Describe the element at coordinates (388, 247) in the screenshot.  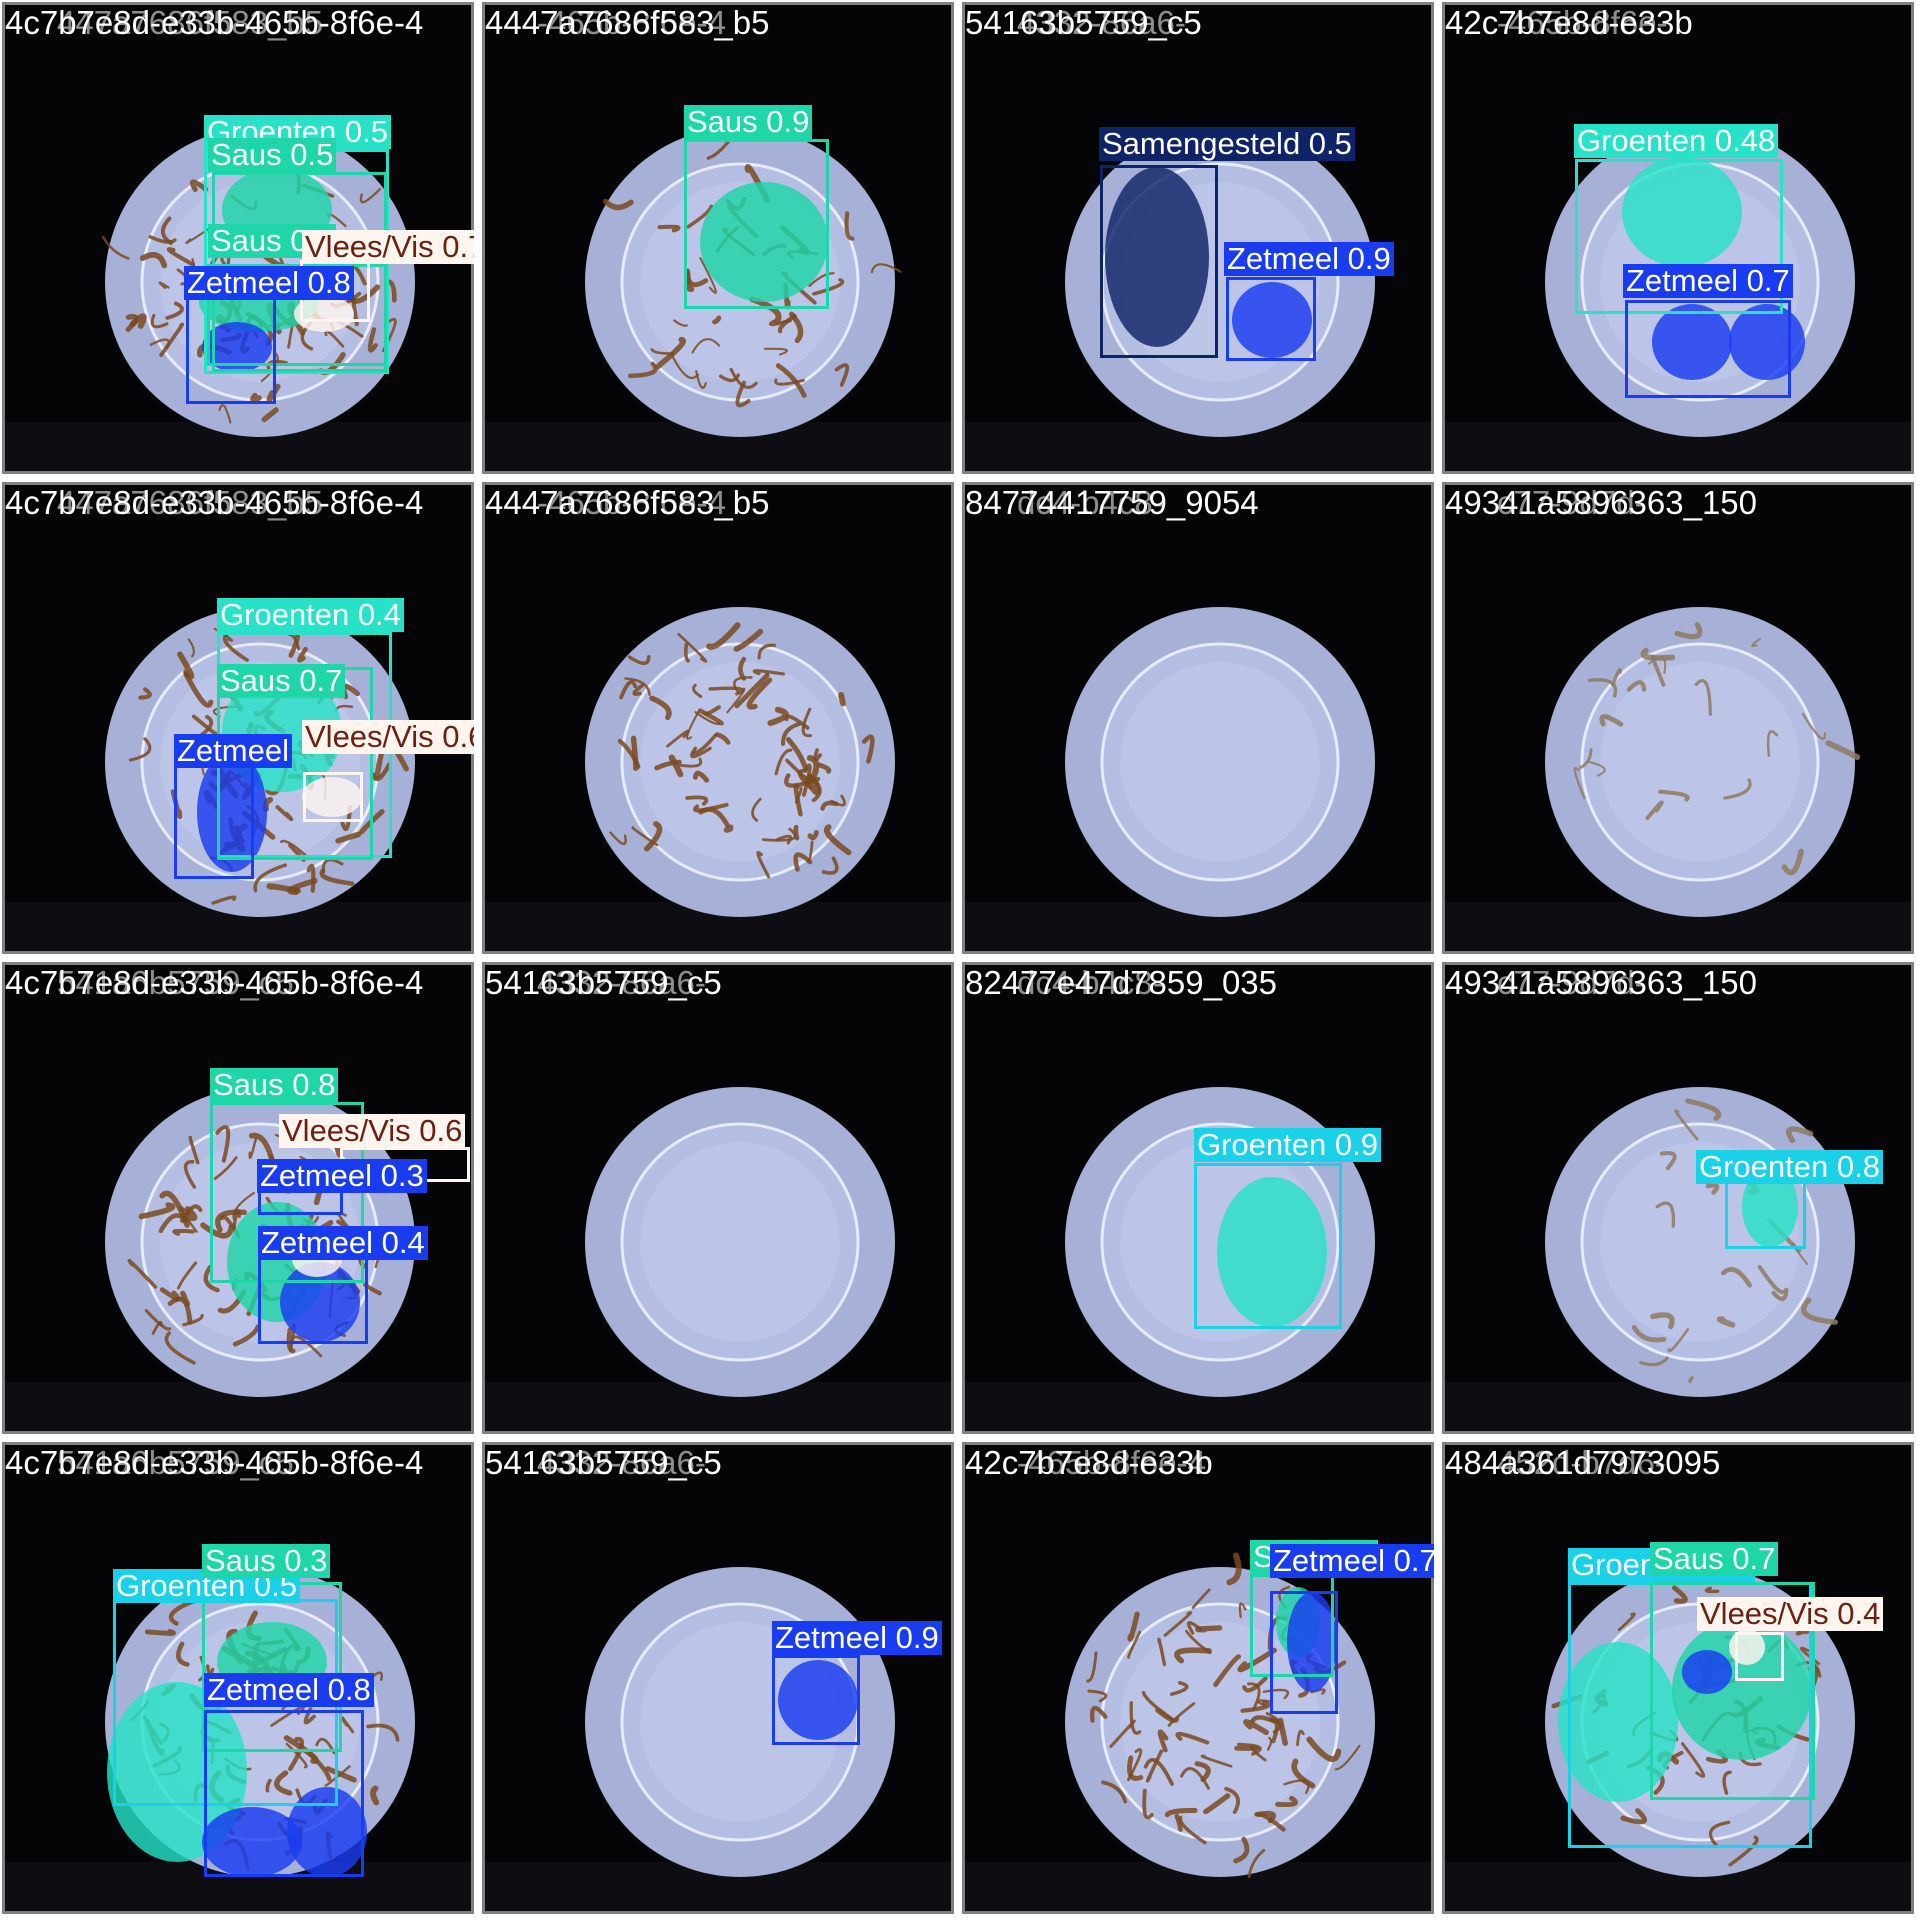
I see `detection-label: Vlees/Vis 0.7` at that location.